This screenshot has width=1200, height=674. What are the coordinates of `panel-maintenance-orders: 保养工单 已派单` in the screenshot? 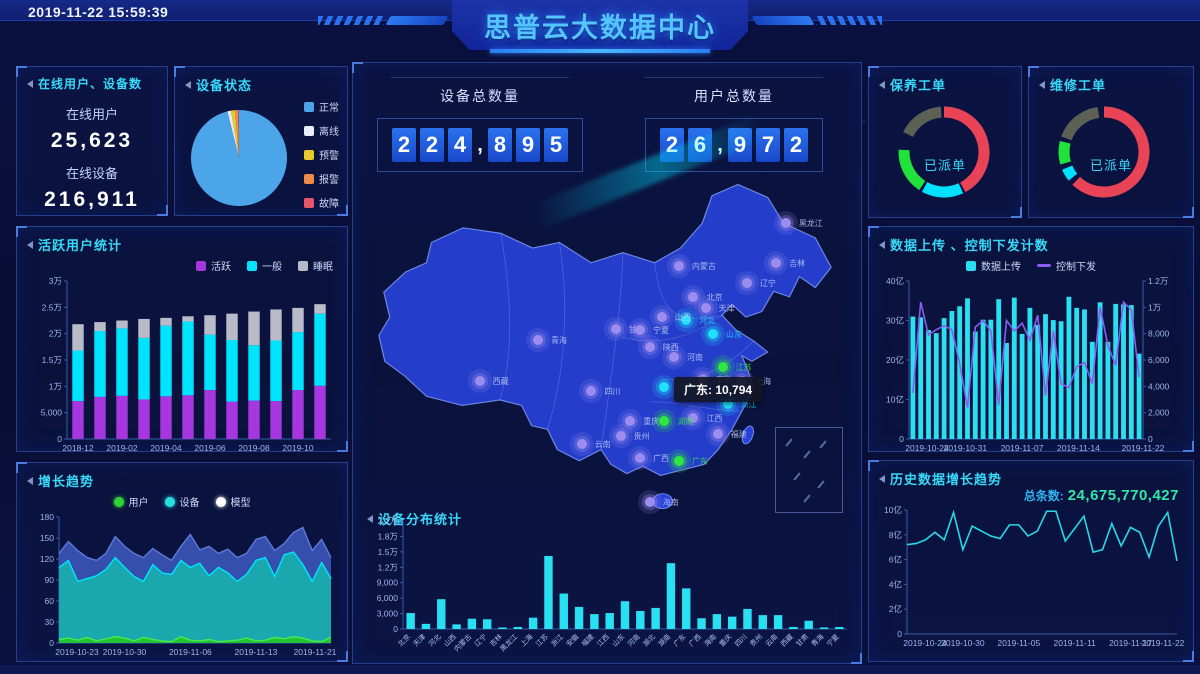 It's located at (945, 142).